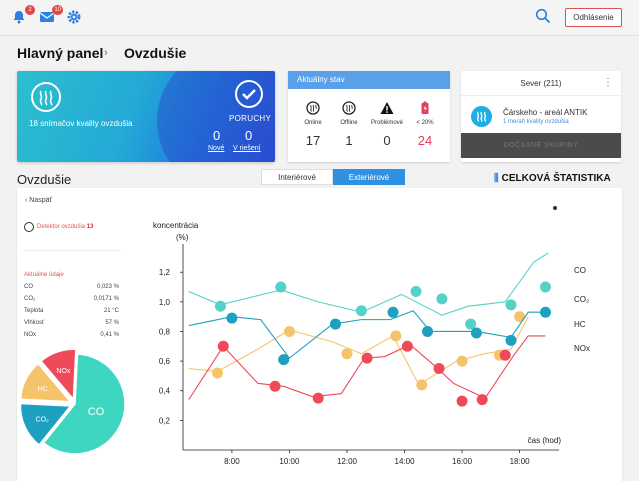  What do you see at coordinates (71, 287) in the screenshot?
I see `reading-row: CO 0,023 %` at bounding box center [71, 287].